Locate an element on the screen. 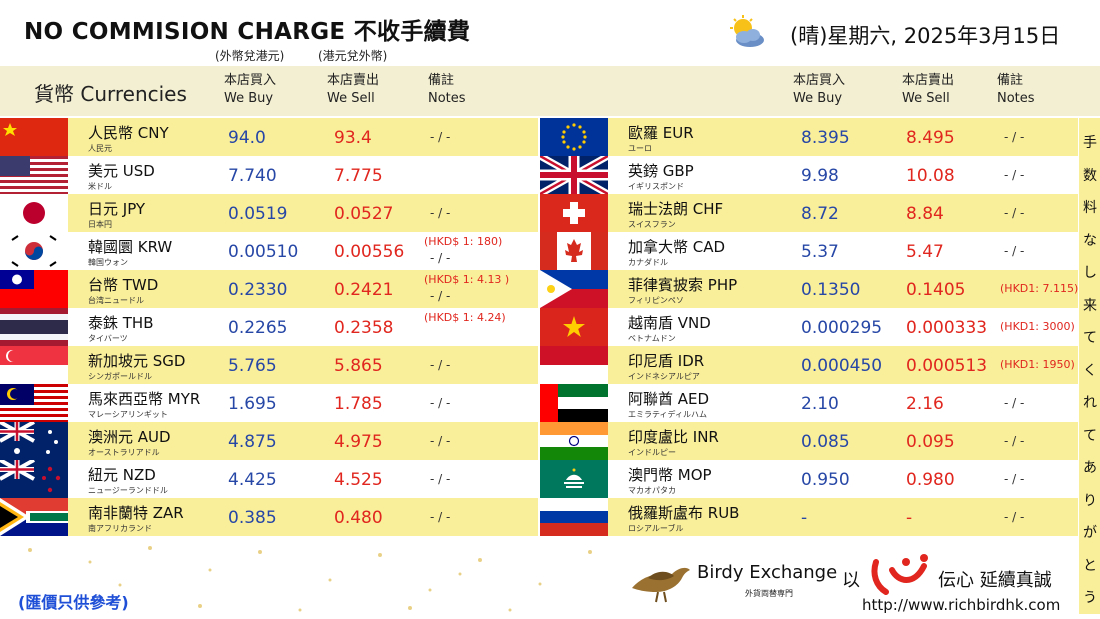 The image size is (1100, 619). we-sell-header-zh: 本店賣出 is located at coordinates (353, 80).